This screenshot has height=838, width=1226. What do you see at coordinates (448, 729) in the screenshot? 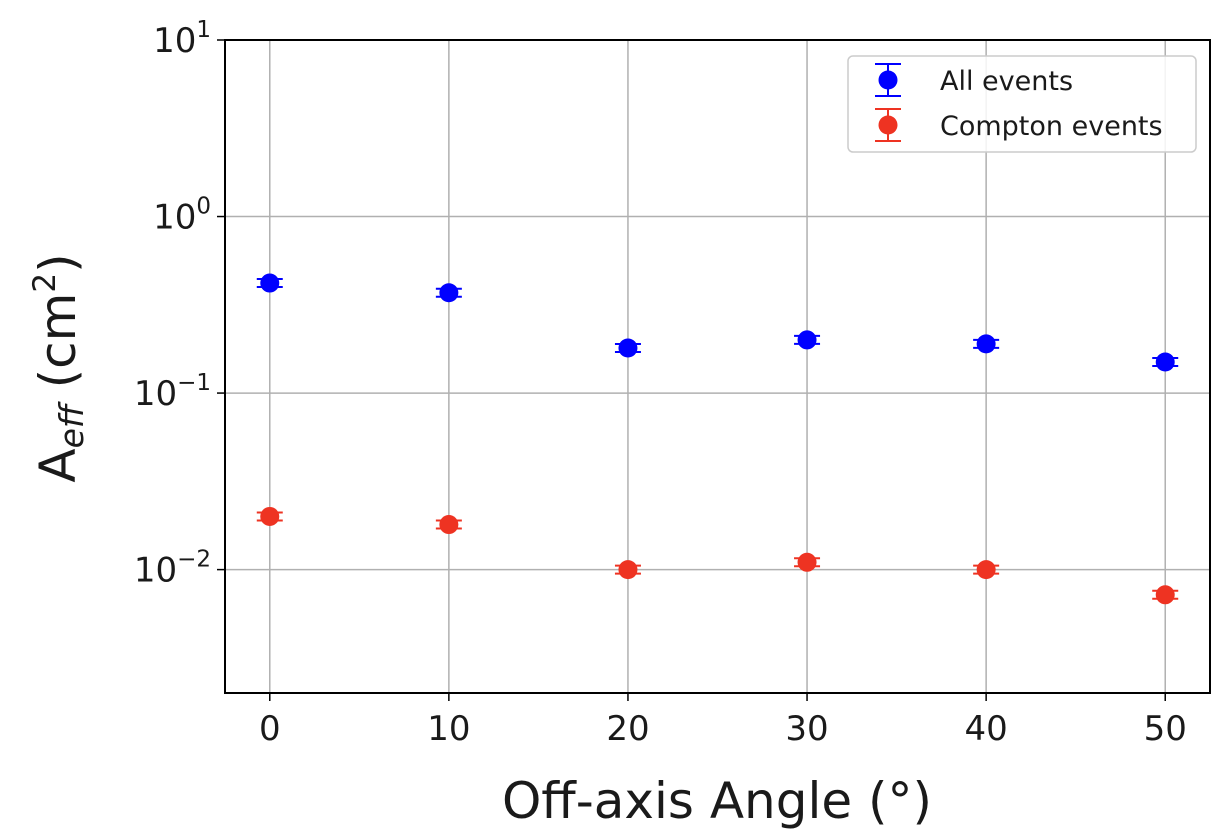
I see `x-tick-label: 10` at bounding box center [448, 729].